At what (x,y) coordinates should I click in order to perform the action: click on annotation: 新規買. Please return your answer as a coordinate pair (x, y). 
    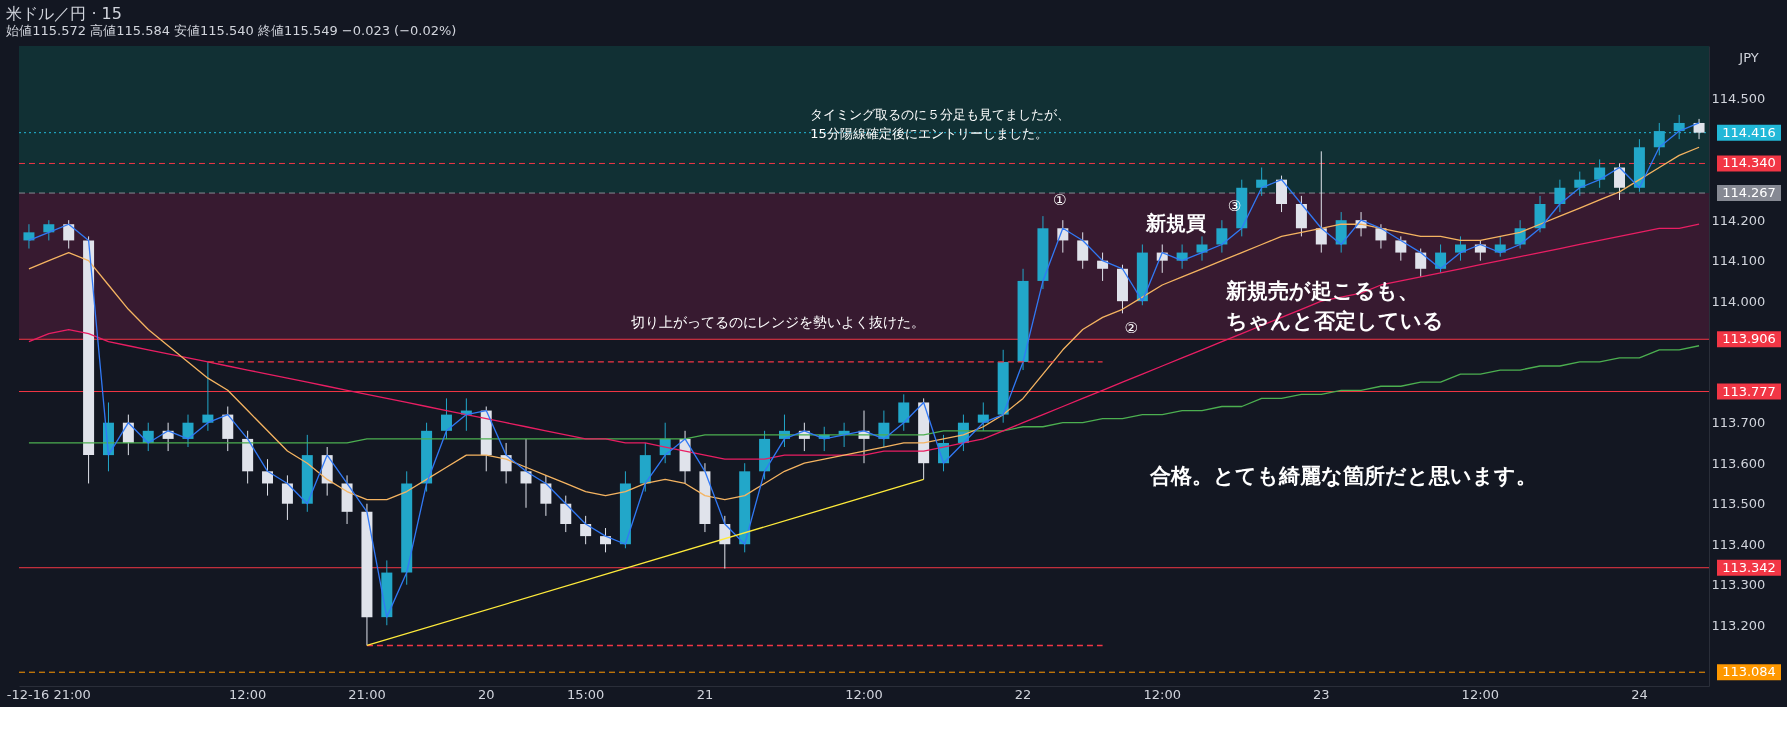
    Looking at the image, I should click on (1176, 223).